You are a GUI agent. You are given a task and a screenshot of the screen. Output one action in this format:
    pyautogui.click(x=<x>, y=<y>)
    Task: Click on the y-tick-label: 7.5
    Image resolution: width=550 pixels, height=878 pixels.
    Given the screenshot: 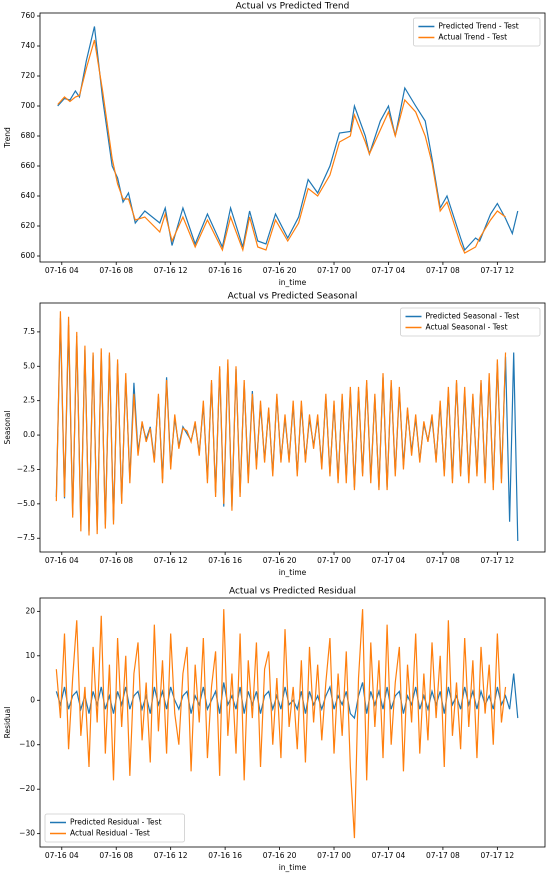 What is the action you would take?
    pyautogui.click(x=29, y=331)
    